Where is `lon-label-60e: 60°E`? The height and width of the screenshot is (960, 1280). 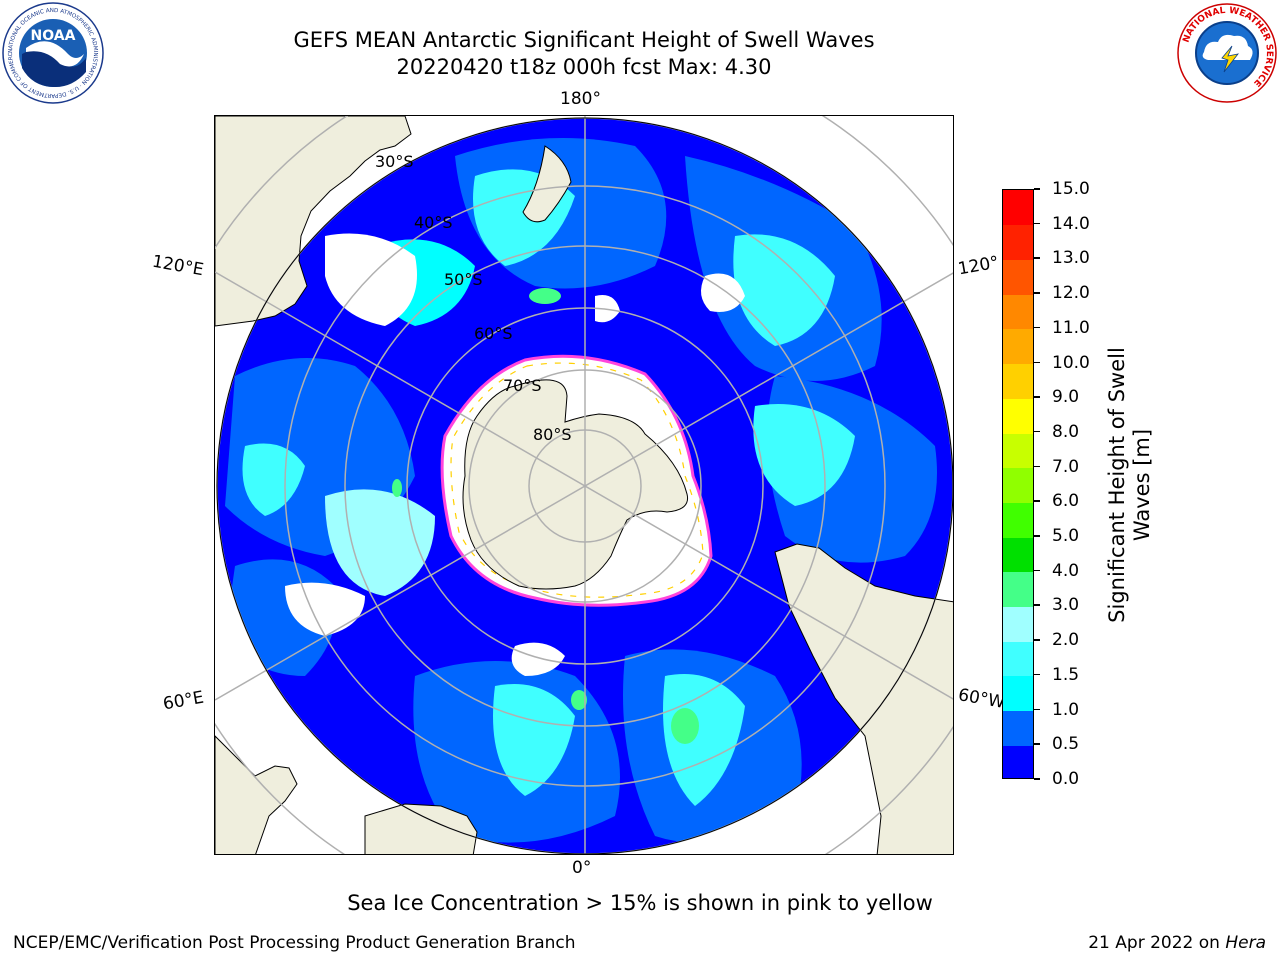 lon-label-60e: 60°E is located at coordinates (183, 701).